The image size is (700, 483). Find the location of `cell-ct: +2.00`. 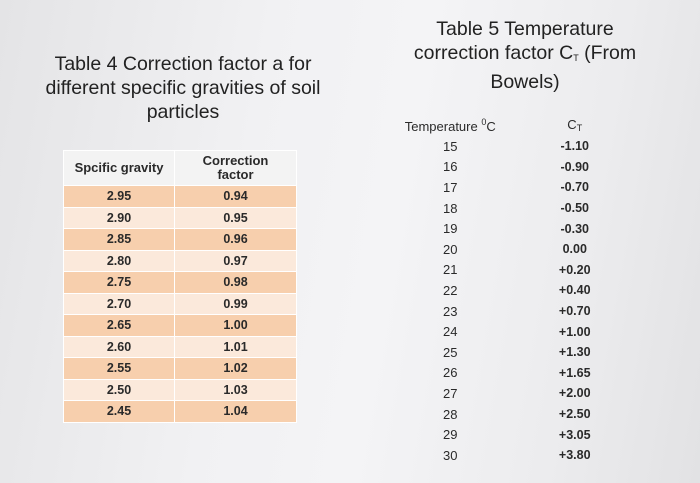

cell-ct: +2.00 is located at coordinates (574, 393).